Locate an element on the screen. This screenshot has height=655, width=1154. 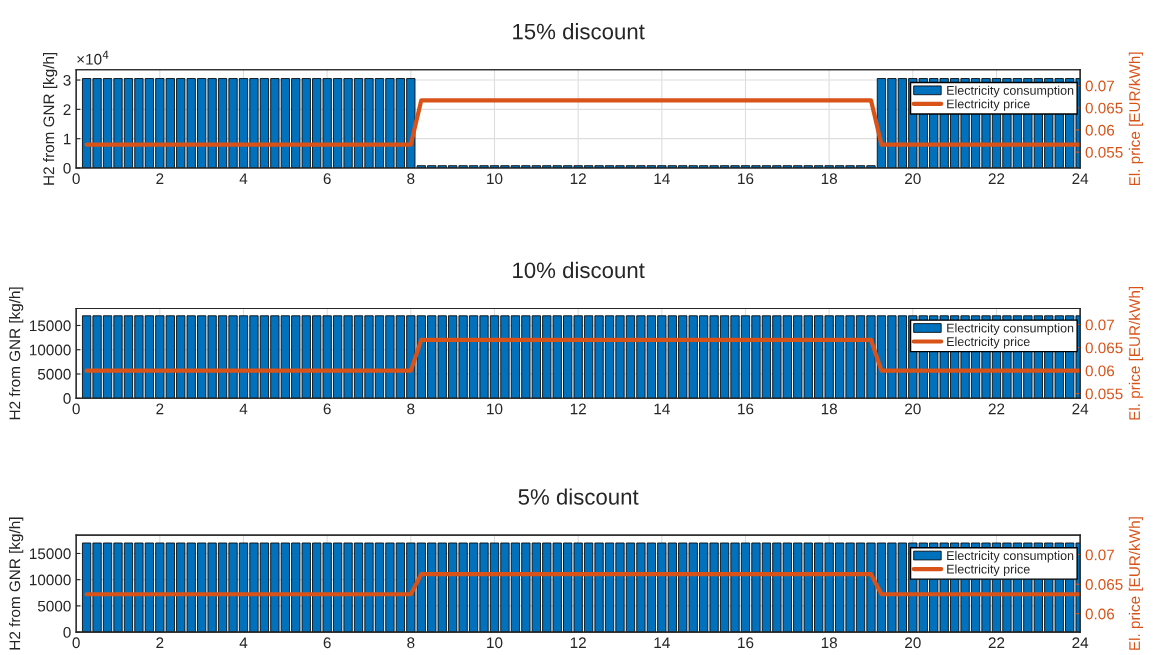
chart-title: 5% discount is located at coordinates (578, 496).